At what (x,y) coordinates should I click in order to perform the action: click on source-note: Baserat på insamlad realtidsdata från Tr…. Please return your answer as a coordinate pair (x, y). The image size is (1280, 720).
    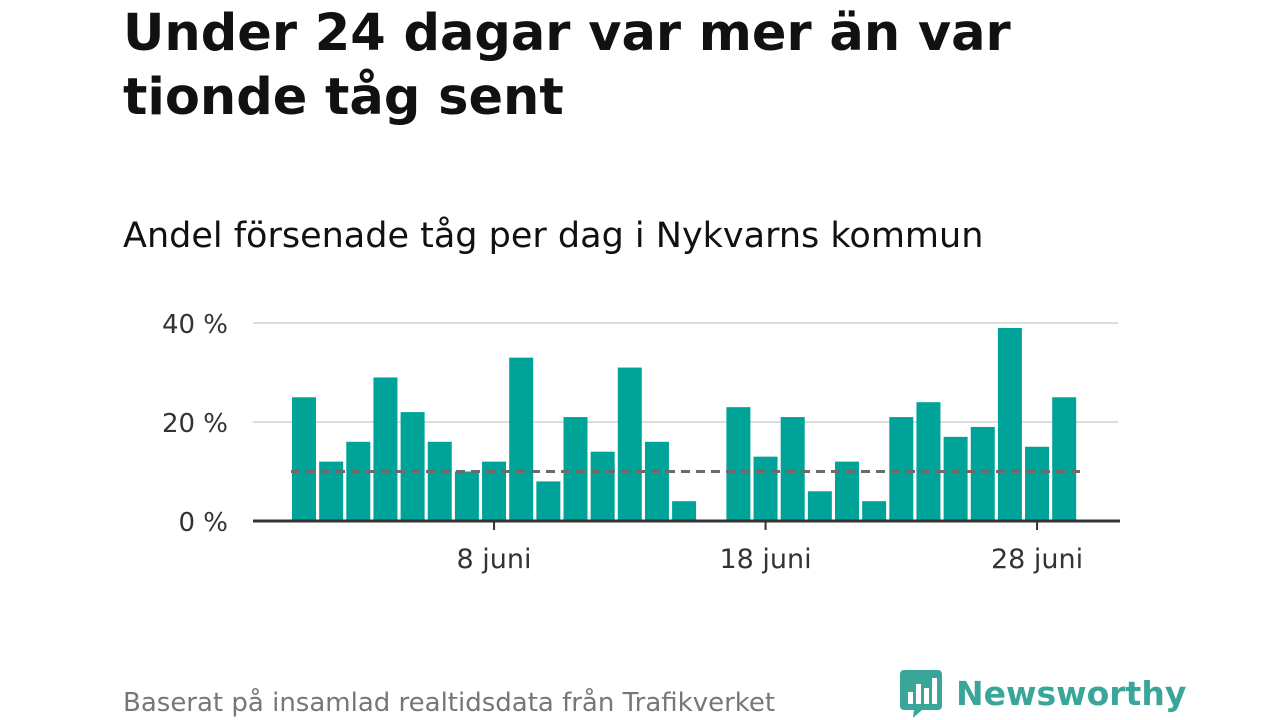
    Looking at the image, I should click on (449, 703).